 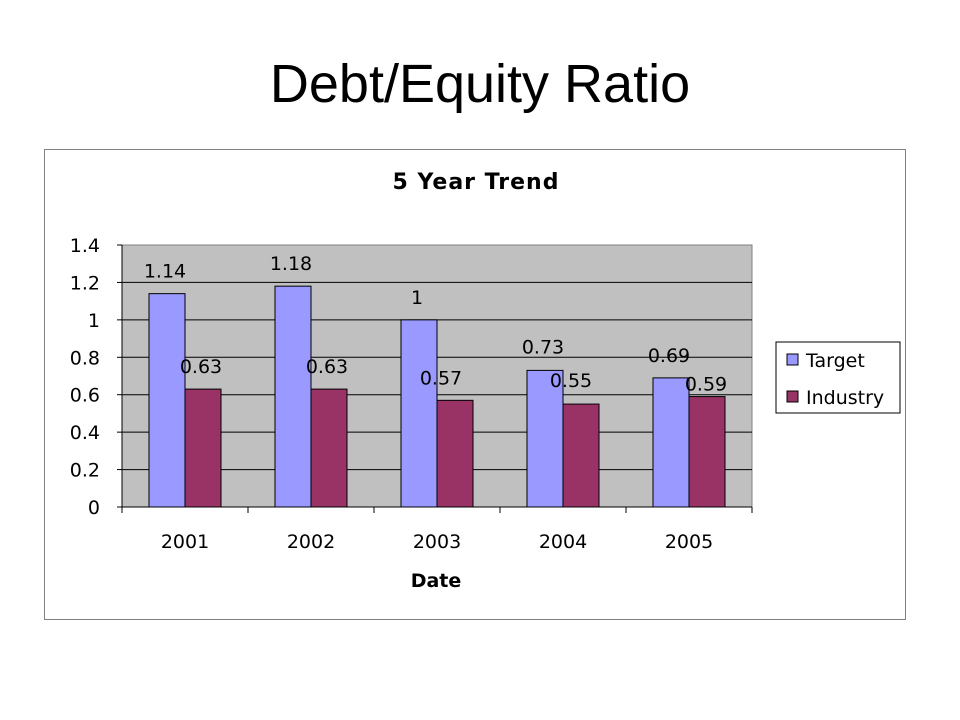 I want to click on x-tick-label: 2002, so click(x=311, y=542).